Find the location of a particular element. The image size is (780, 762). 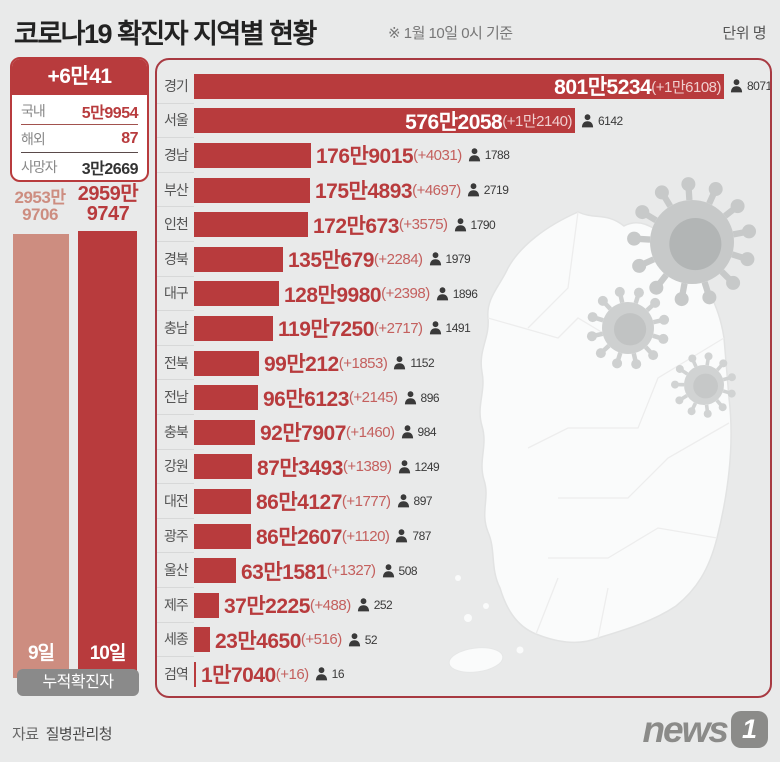

region-deaths-count: 6142 is located at coordinates (610, 120).